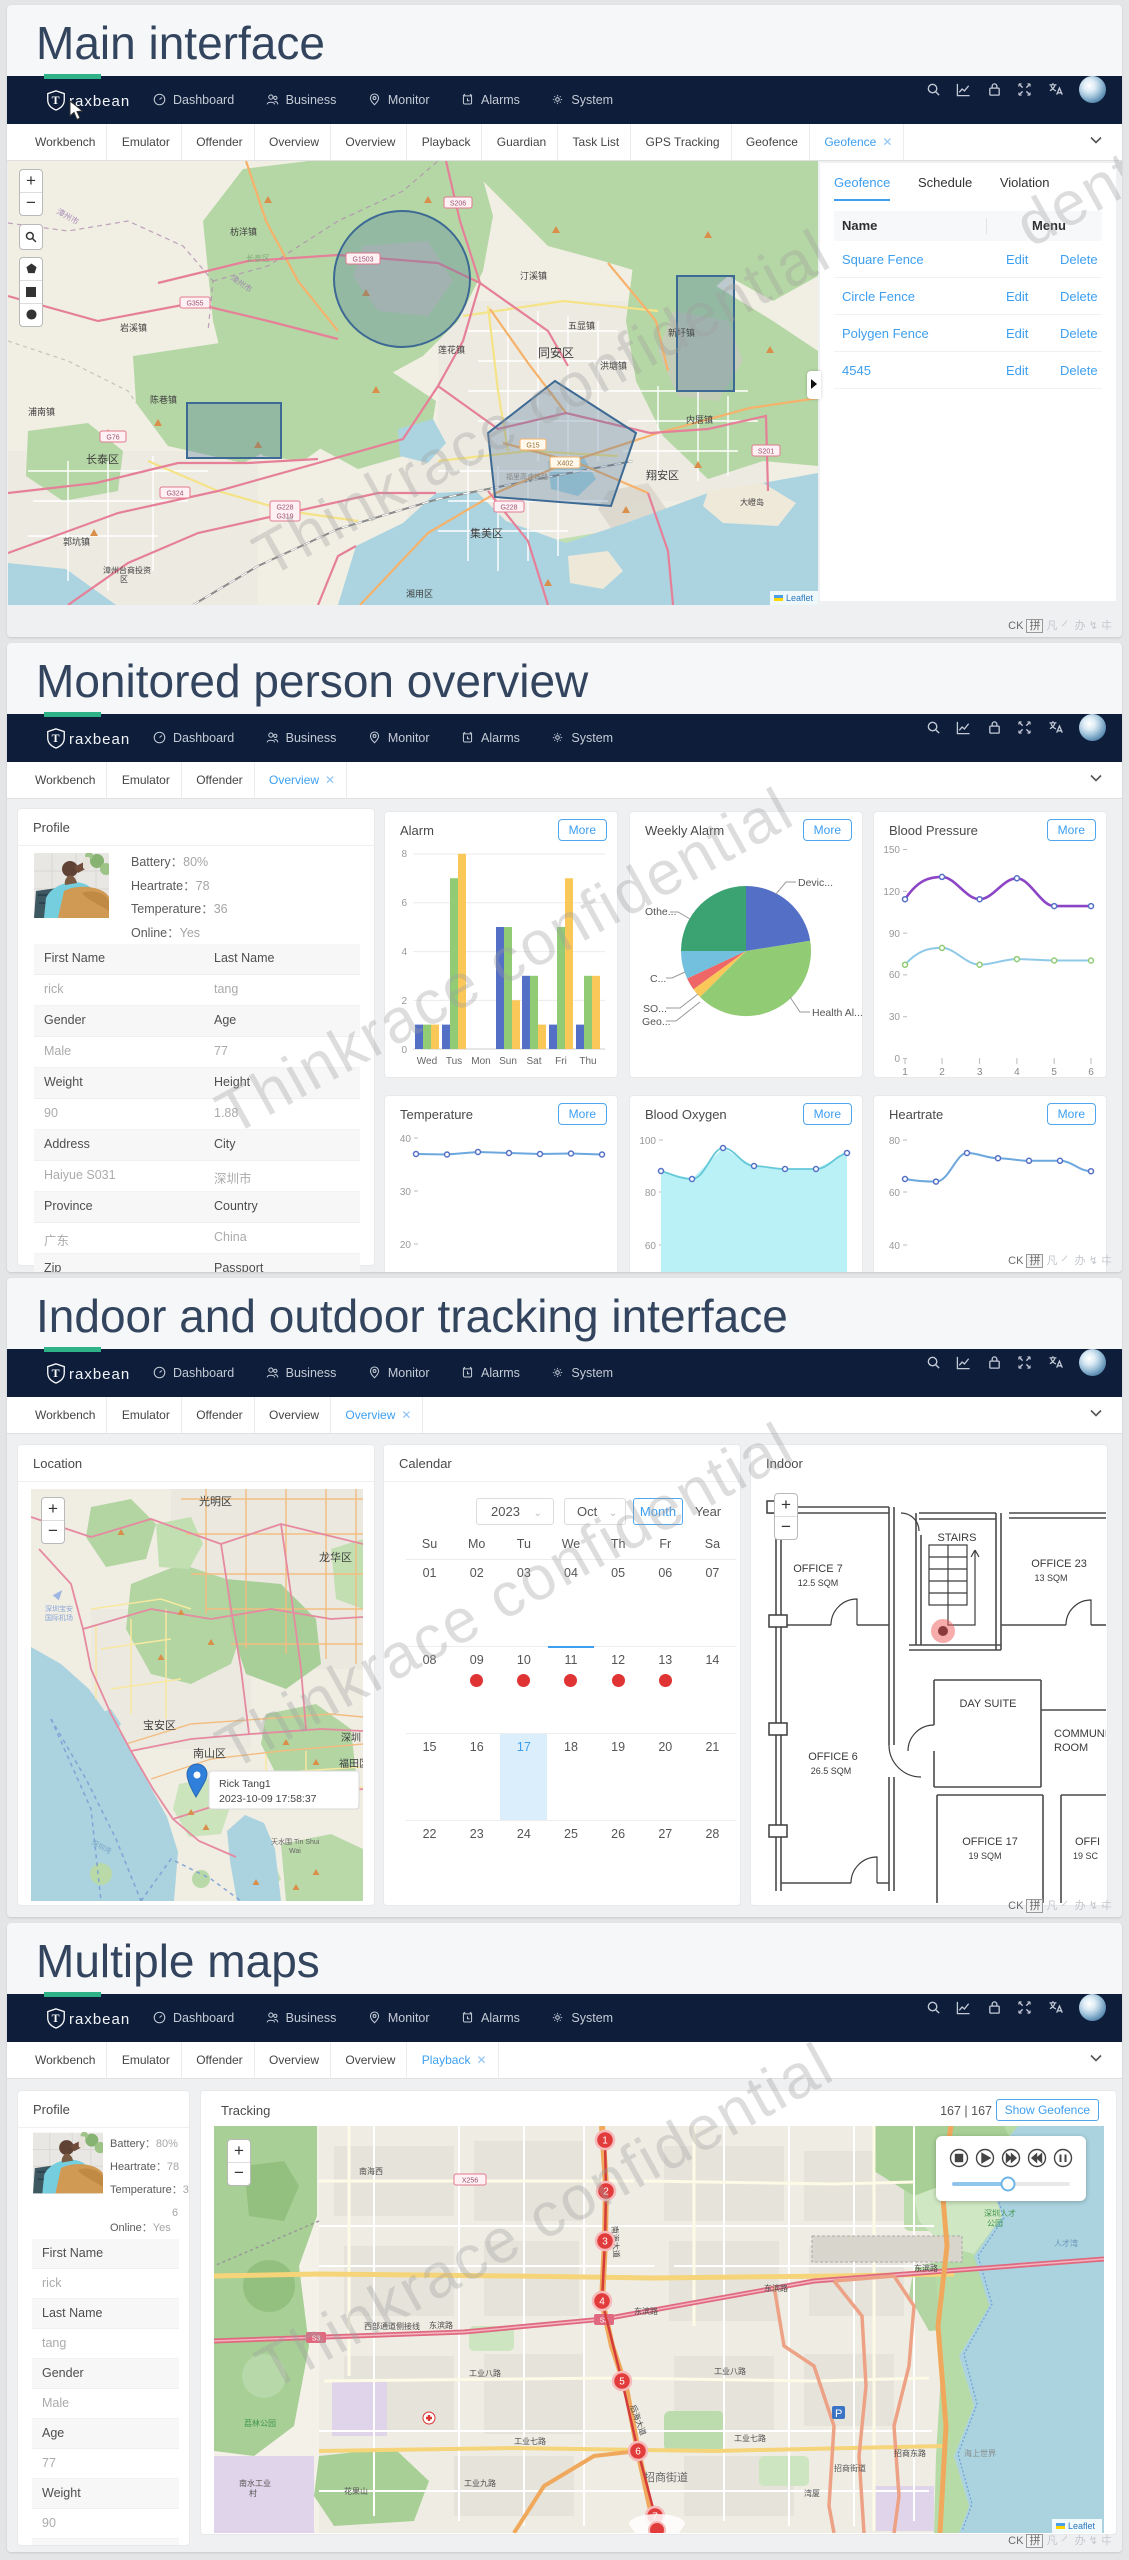 This screenshot has width=1129, height=2560. What do you see at coordinates (1059, 1564) in the screenshot?
I see `svg-text: OFFICE 23` at bounding box center [1059, 1564].